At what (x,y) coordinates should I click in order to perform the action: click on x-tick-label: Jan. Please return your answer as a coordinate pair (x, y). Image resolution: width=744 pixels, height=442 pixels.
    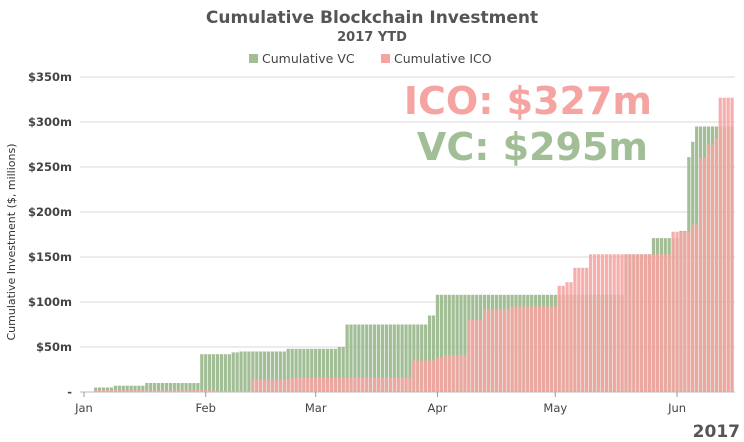
    Looking at the image, I should click on (83, 408).